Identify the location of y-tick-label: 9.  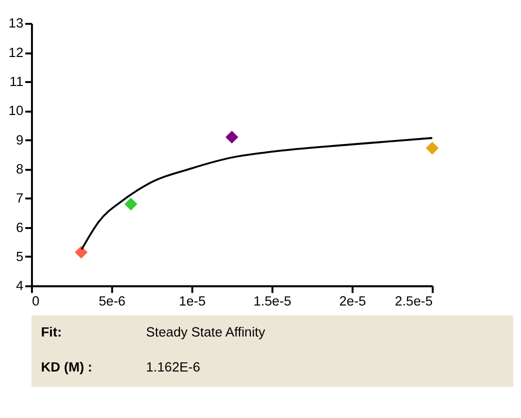
(20, 140).